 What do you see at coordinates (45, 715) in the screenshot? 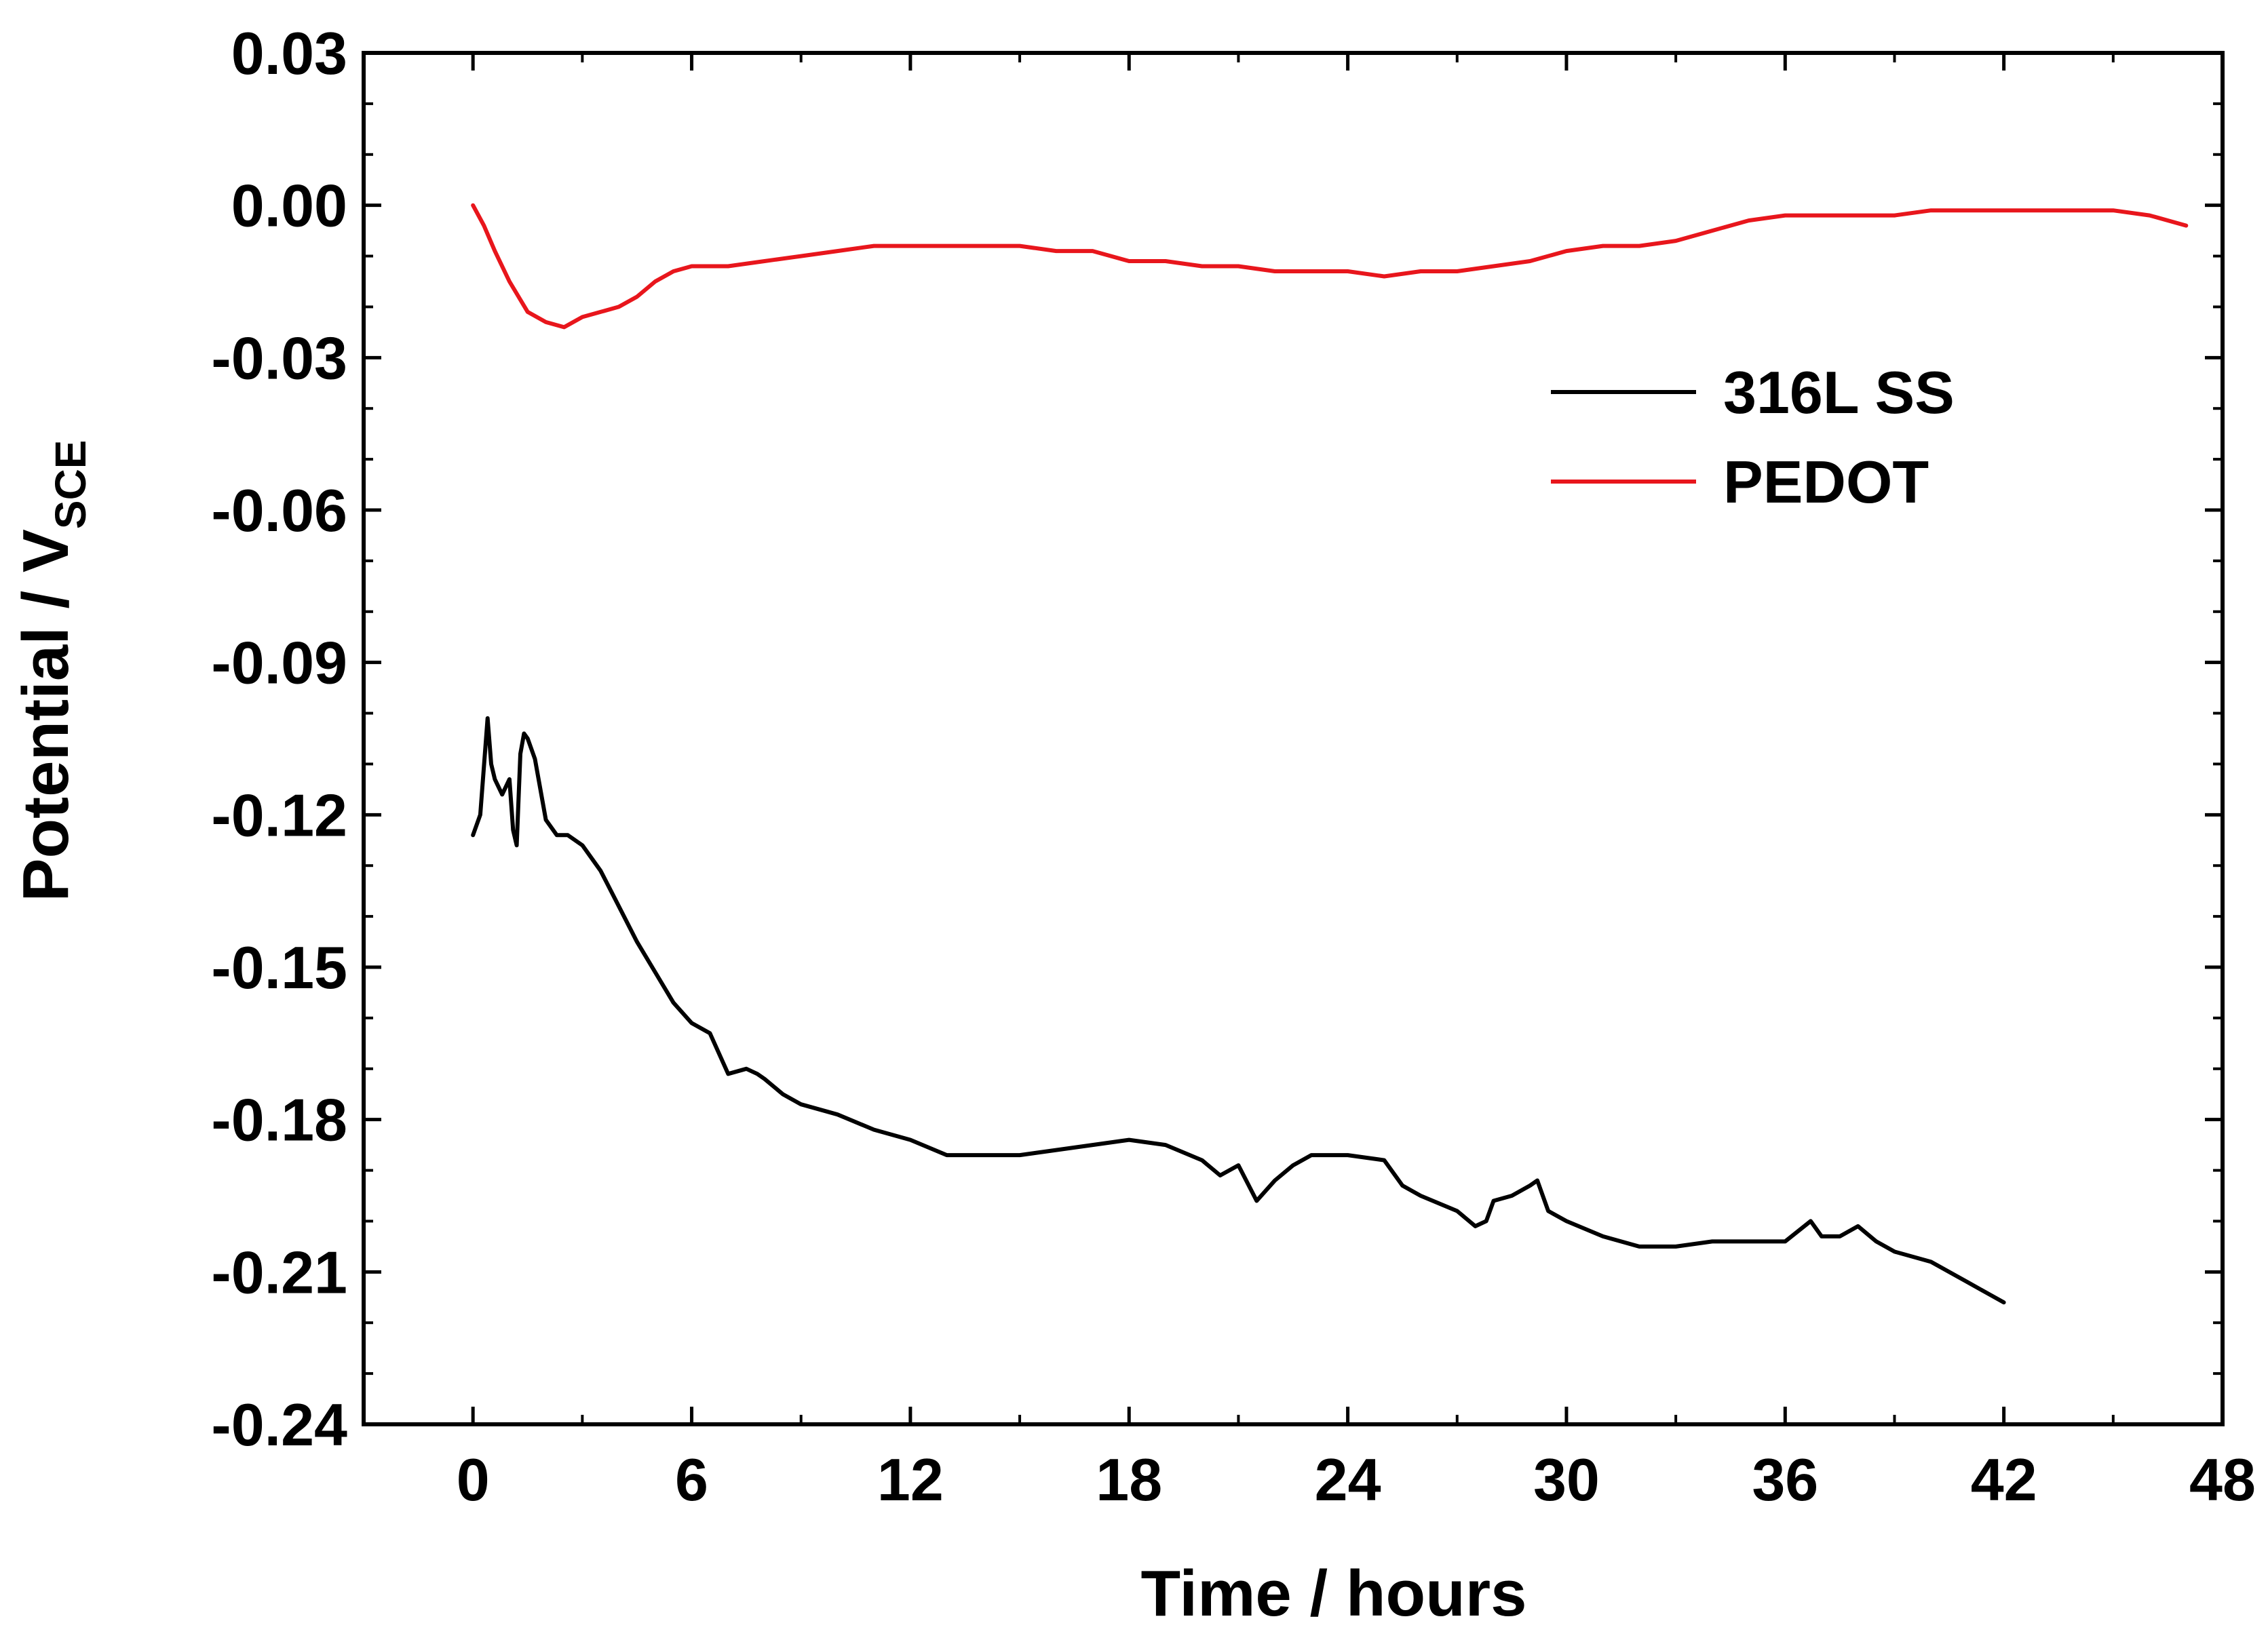
I see `y-axis-title-main: Potential / V` at bounding box center [45, 715].